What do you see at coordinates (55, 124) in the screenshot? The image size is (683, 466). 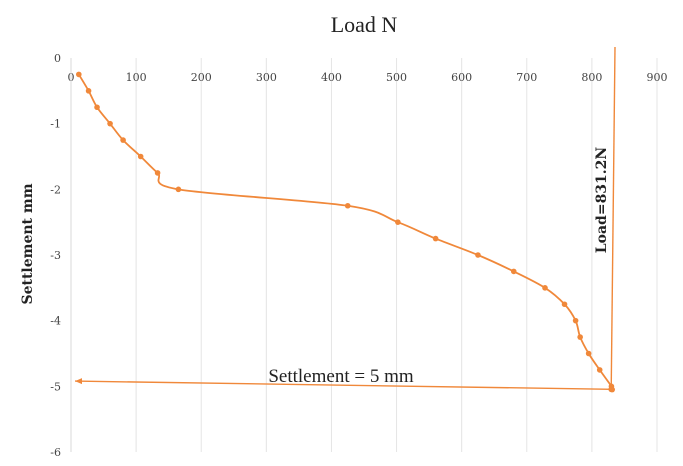 I see `y-tick-label: -1` at bounding box center [55, 124].